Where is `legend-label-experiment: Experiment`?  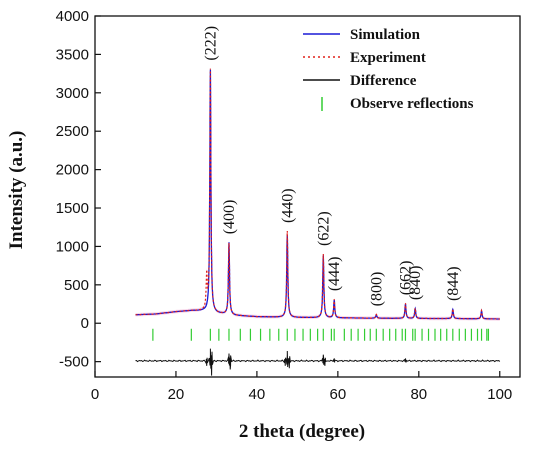 legend-label-experiment: Experiment is located at coordinates (388, 58).